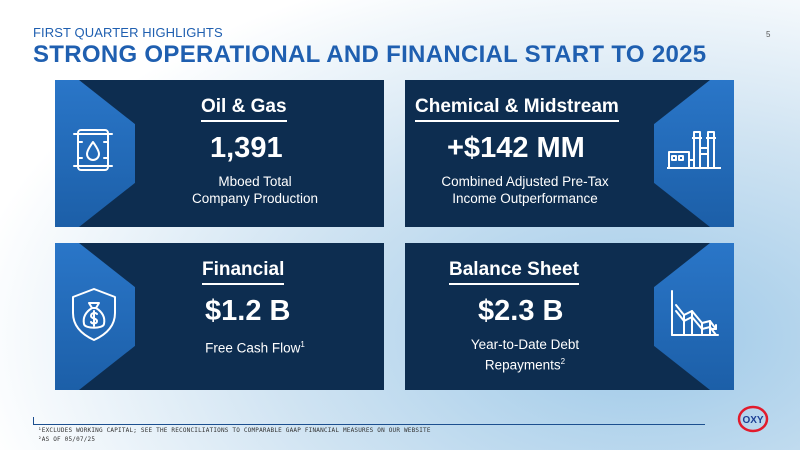 The width and height of the screenshot is (800, 450). What do you see at coordinates (94, 151) in the screenshot?
I see `oil-barrel-icon` at bounding box center [94, 151].